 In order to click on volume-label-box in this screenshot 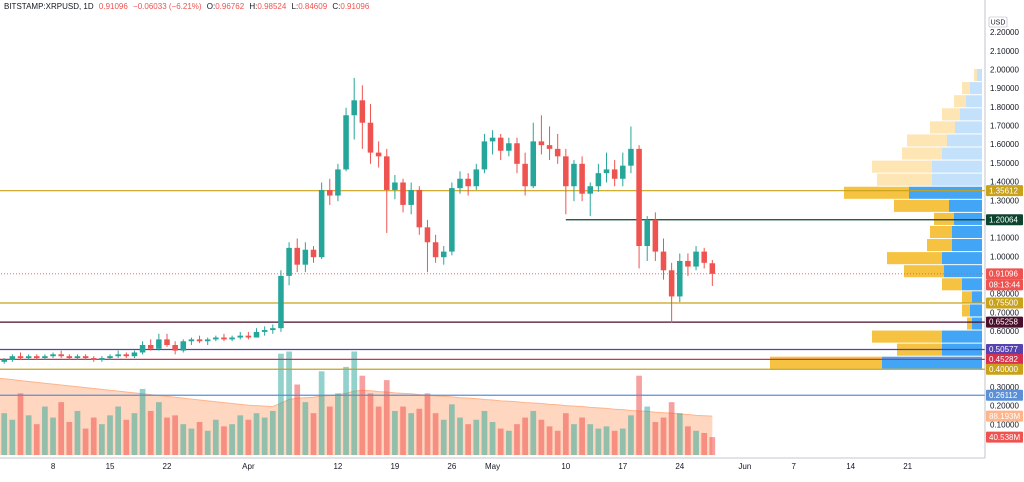, I will do `click(1004, 437)`.